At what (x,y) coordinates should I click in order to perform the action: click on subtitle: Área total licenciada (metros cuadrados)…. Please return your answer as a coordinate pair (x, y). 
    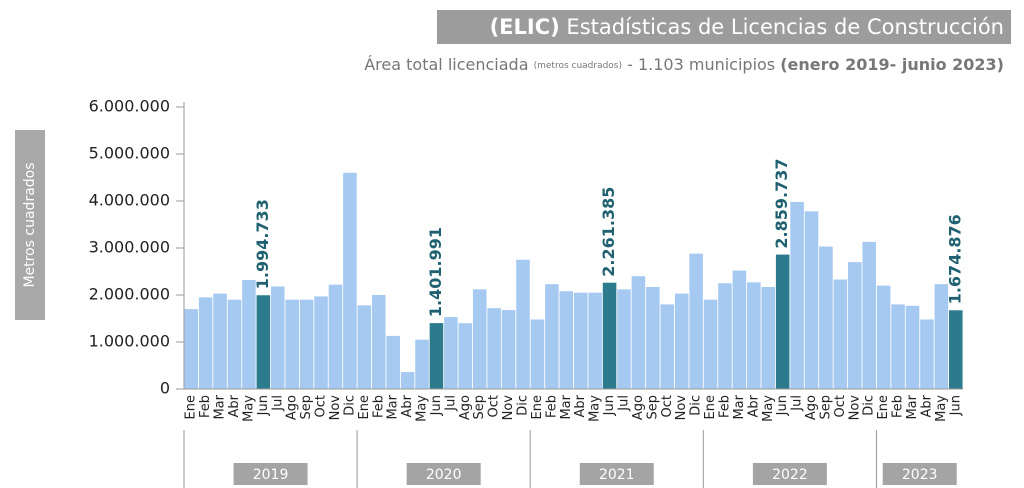
    Looking at the image, I should click on (684, 64).